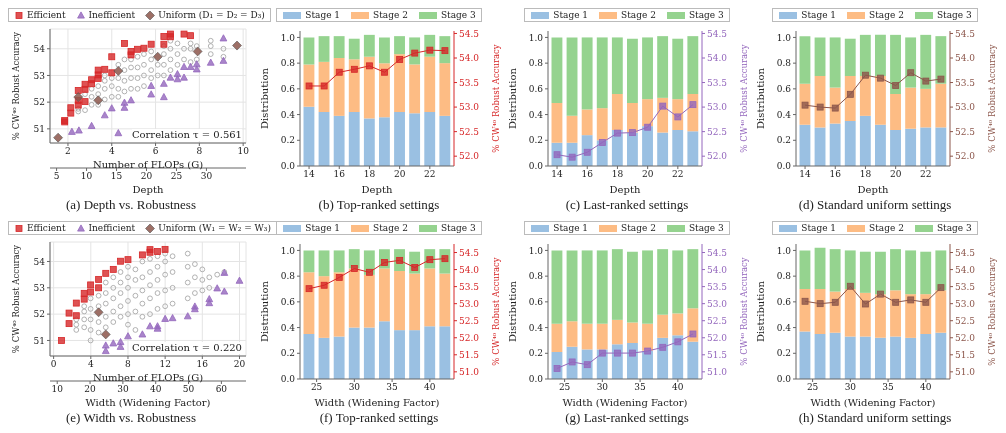  I want to click on x-tick-label: 8, so click(128, 364).